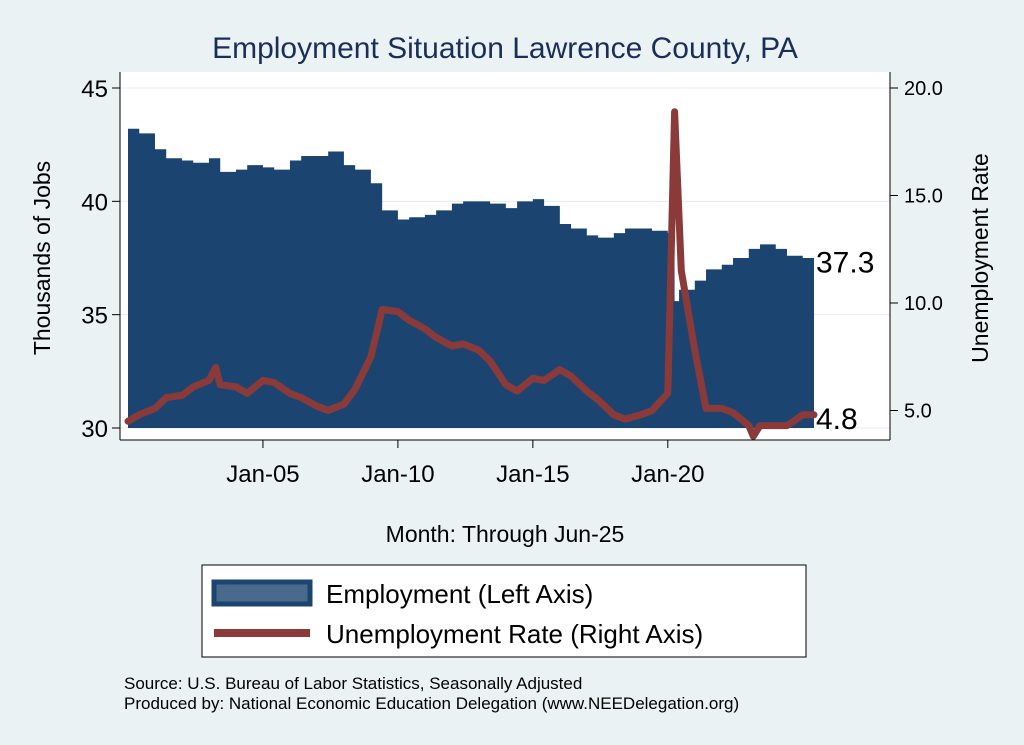  Describe the element at coordinates (532, 474) in the screenshot. I see `x-tick-label: Jan-15` at that location.